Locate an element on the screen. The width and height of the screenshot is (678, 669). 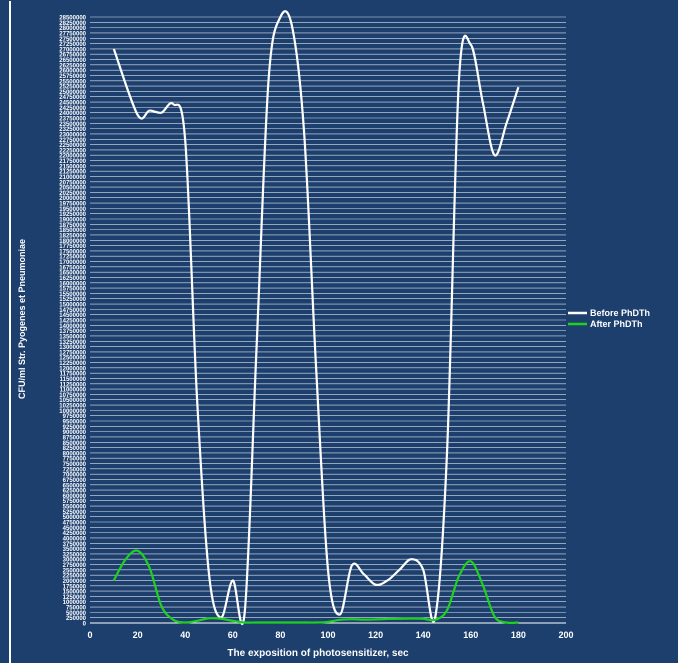
y-tick-label: 14500000 is located at coordinates (72, 316).